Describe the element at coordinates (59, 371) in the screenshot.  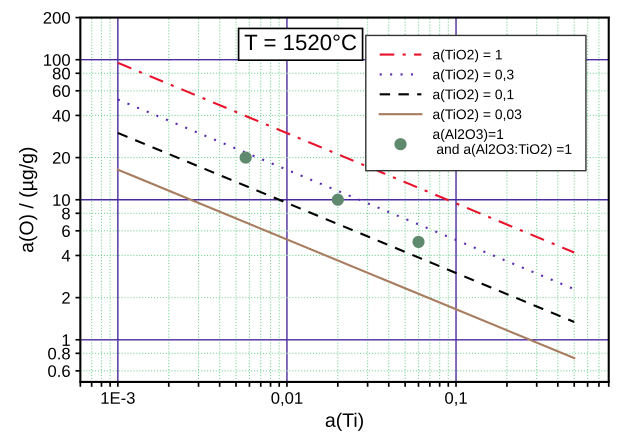
I see `y-tick-label: 0.6` at that location.